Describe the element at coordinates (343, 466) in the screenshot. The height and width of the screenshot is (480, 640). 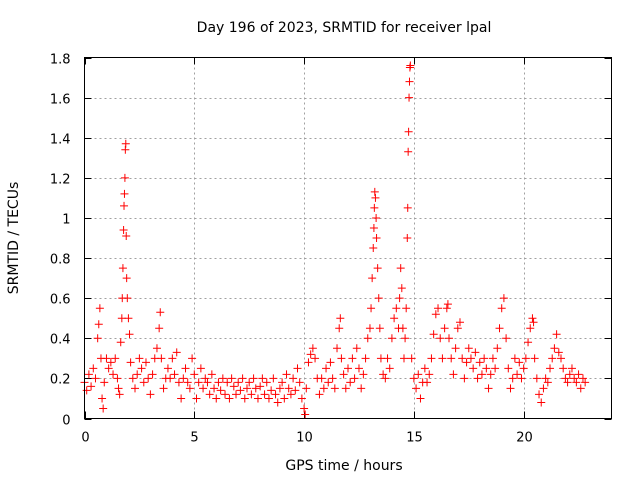
I see `x-axis-label: GPS time / hours` at that location.